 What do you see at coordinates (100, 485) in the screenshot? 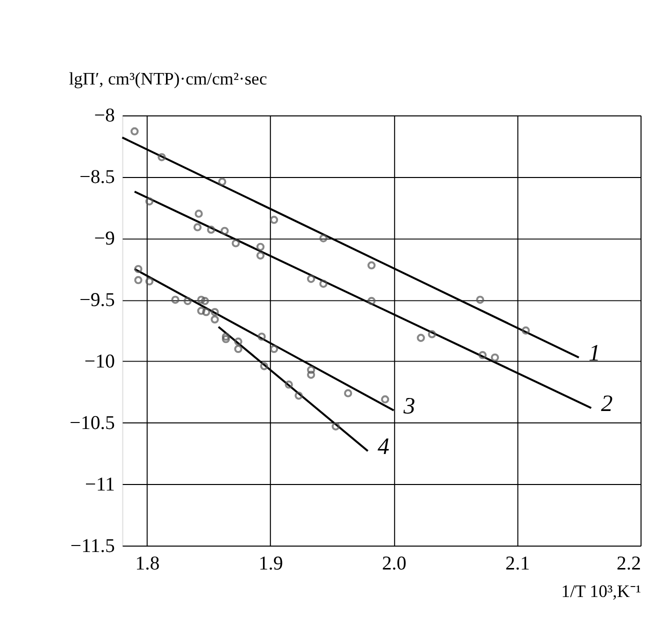
I see `y-tick-label: −11` at bounding box center [100, 485].